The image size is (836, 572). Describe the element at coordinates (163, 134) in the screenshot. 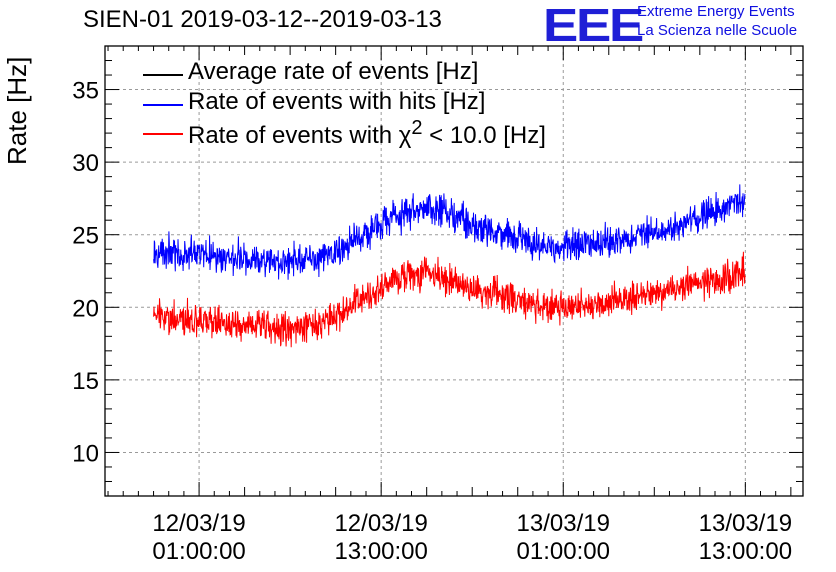

I see `legend-swatch-chi2` at that location.